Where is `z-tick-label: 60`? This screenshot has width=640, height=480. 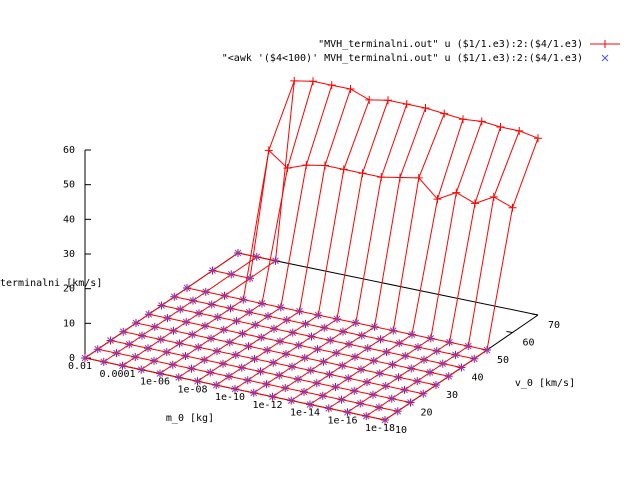
z-tick-label: 60 is located at coordinates (69, 150).